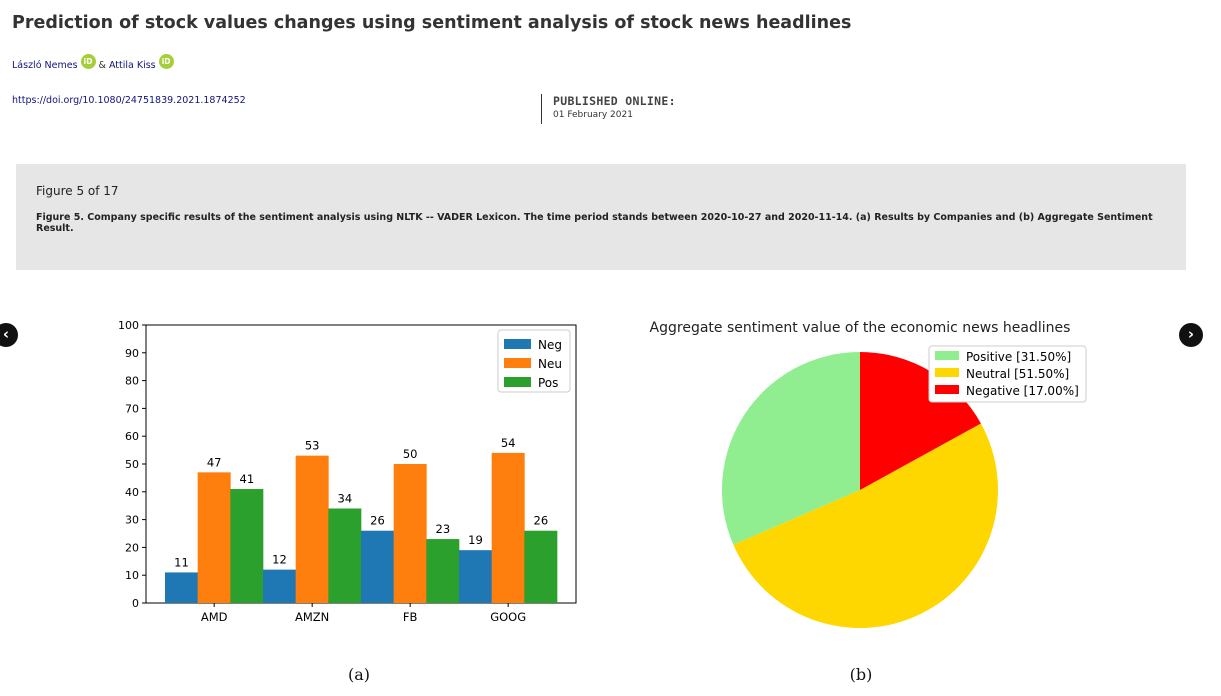 Image resolution: width=1221 pixels, height=696 pixels. Describe the element at coordinates (312, 446) in the screenshot. I see `bar-data-label: 53` at that location.